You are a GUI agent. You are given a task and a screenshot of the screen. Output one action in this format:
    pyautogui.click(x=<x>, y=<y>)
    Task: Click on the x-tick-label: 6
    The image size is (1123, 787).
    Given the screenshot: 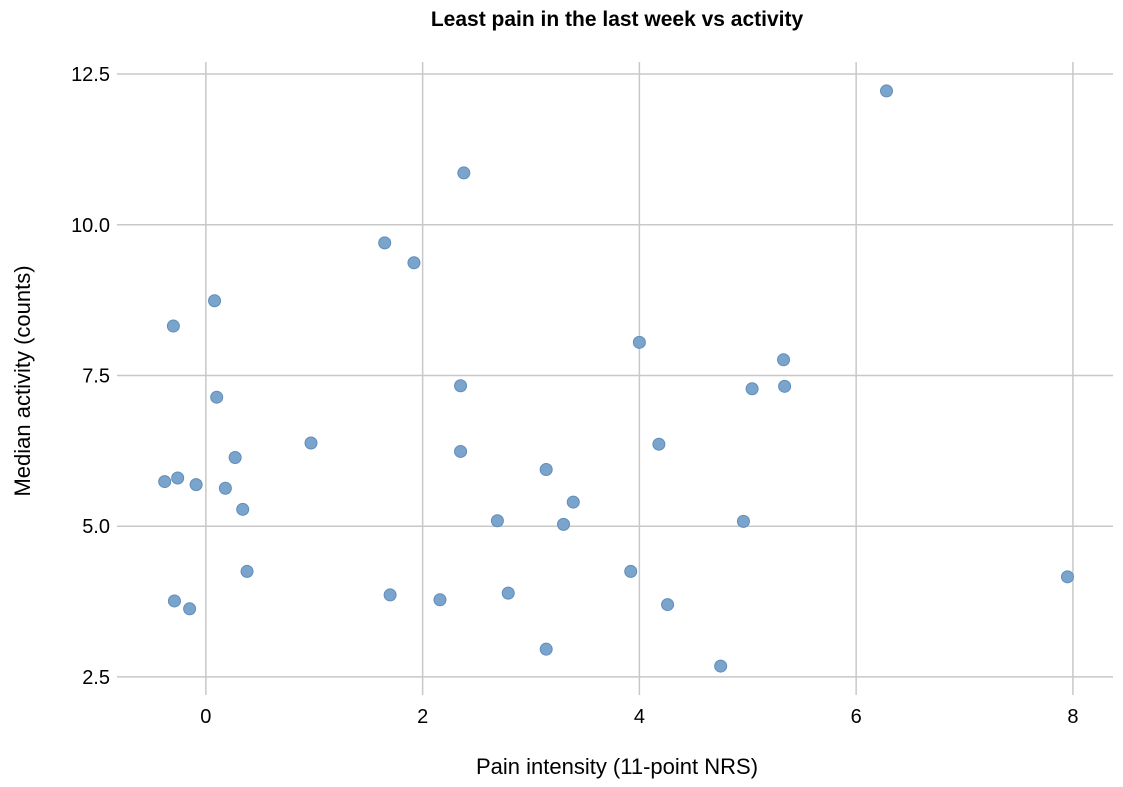 What is the action you would take?
    pyautogui.click(x=856, y=717)
    